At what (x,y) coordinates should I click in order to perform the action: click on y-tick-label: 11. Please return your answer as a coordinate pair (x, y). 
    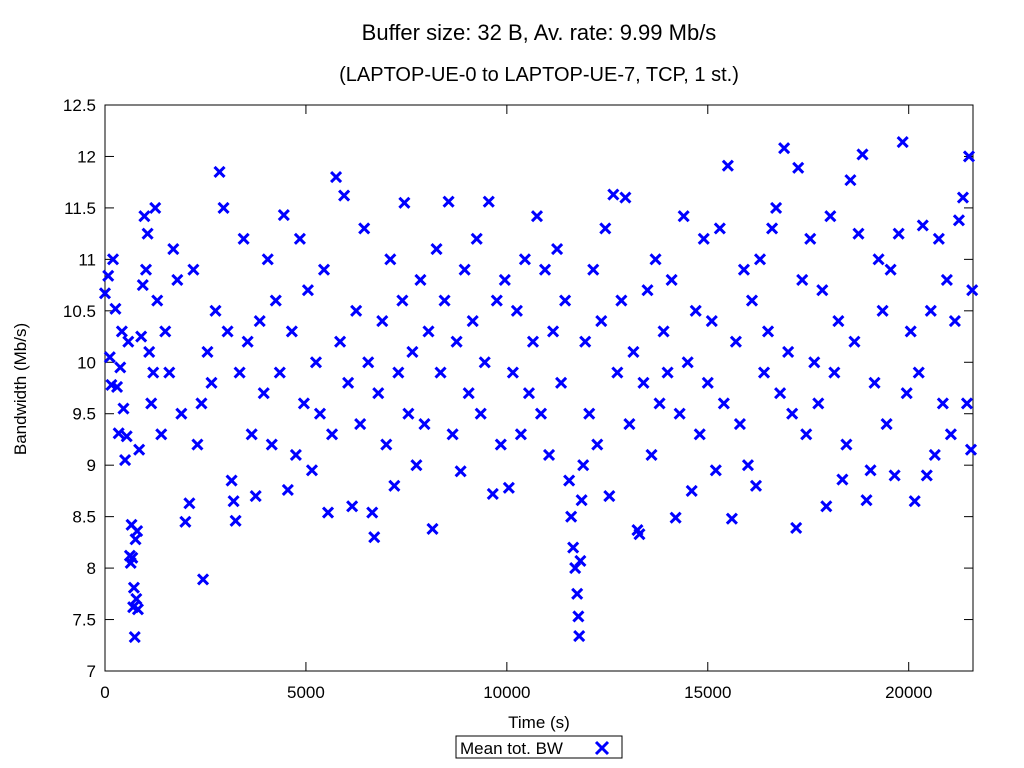
    Looking at the image, I should click on (87, 259).